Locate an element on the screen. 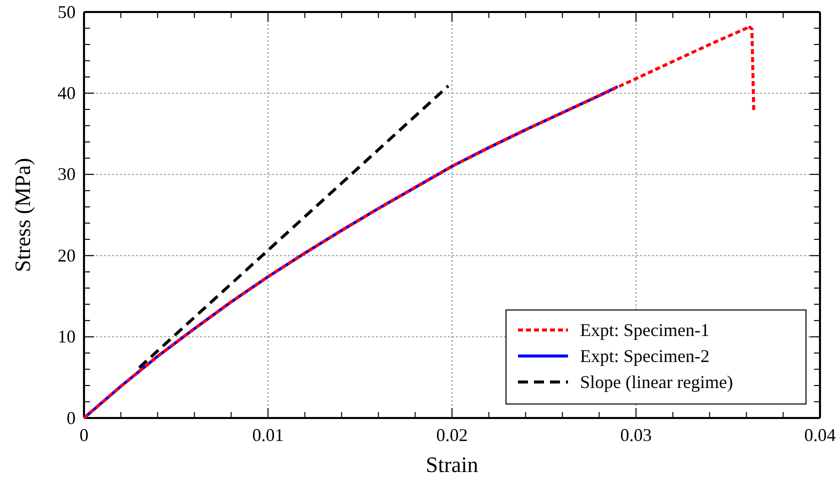 The height and width of the screenshot is (480, 840). x-tick-label: 0.02 is located at coordinates (452, 434).